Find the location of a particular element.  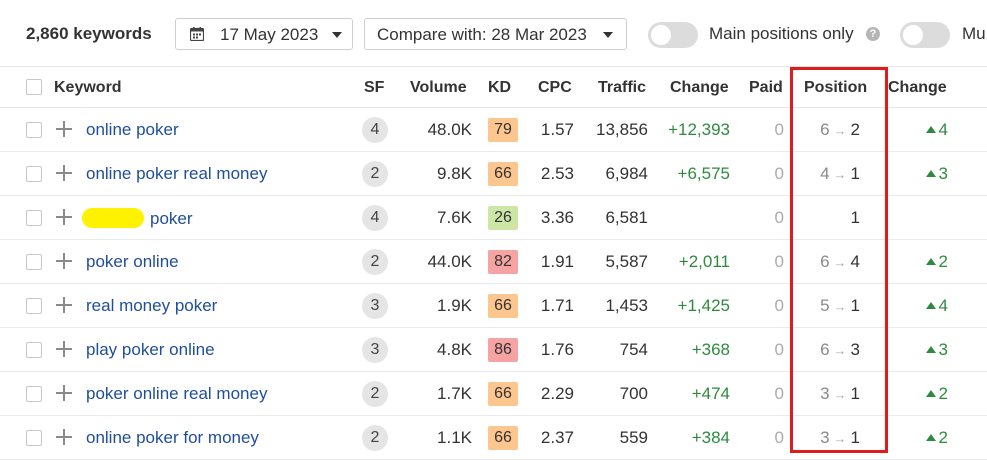

position-change-value: 2 is located at coordinates (943, 393).